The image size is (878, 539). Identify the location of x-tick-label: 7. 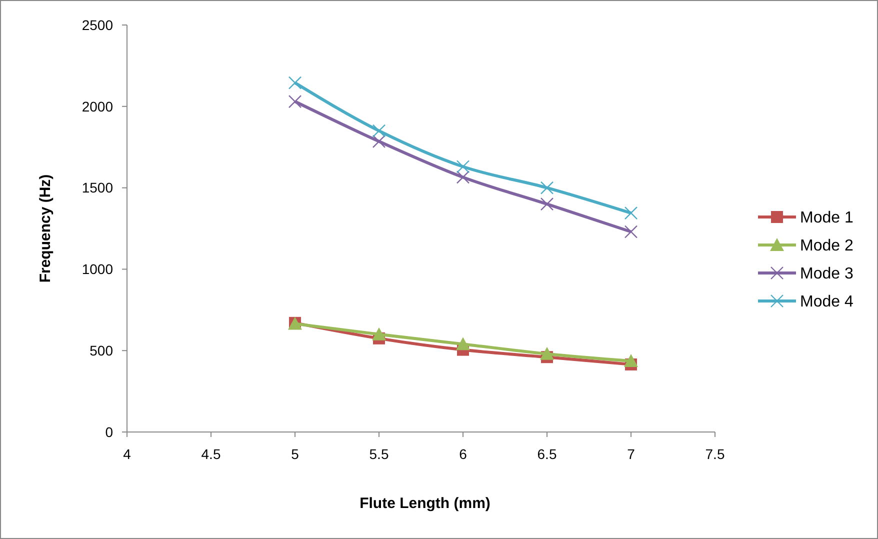
(631, 454).